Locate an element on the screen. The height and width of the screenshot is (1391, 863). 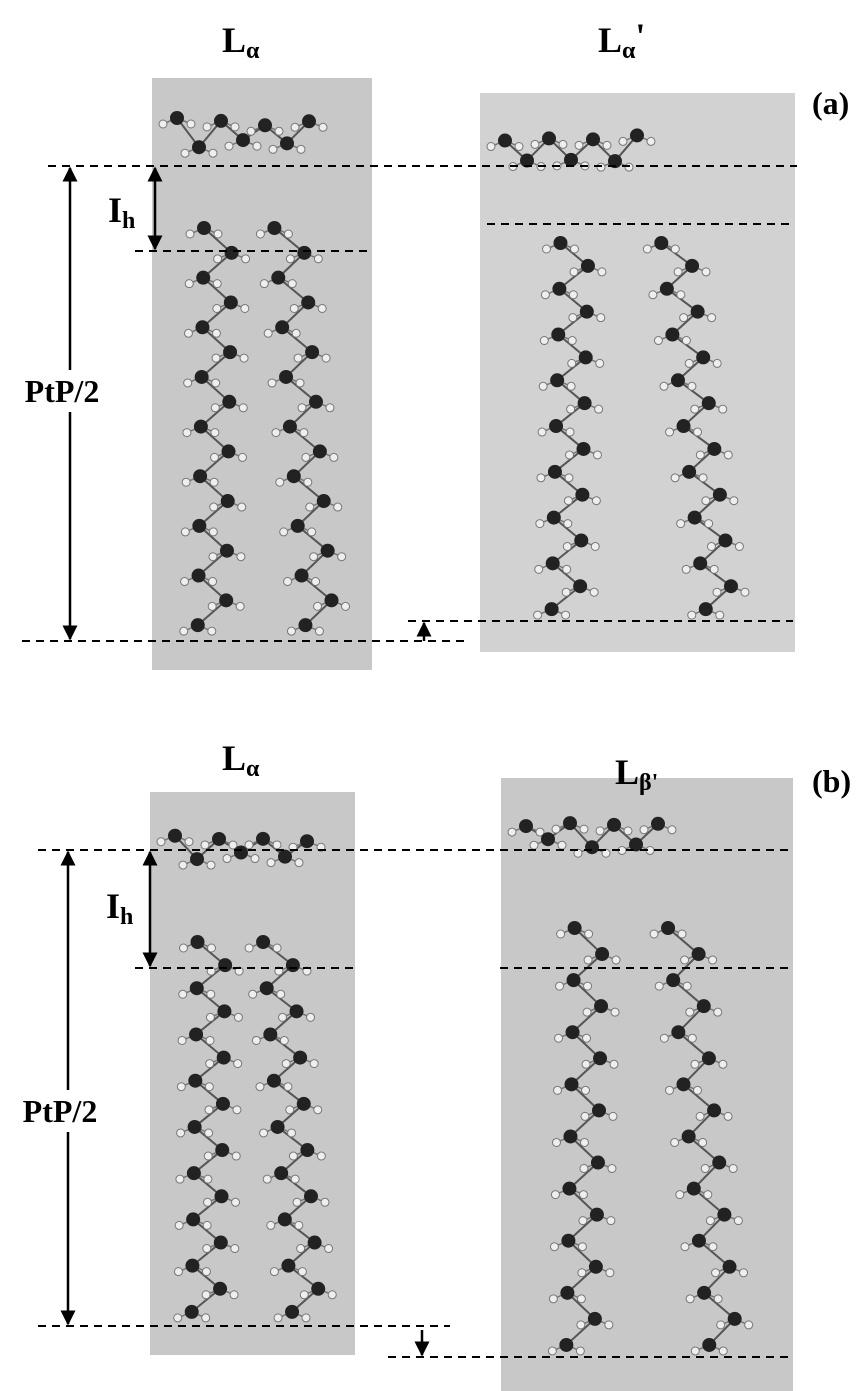
left-title: Lα is located at coordinates (241, 760).